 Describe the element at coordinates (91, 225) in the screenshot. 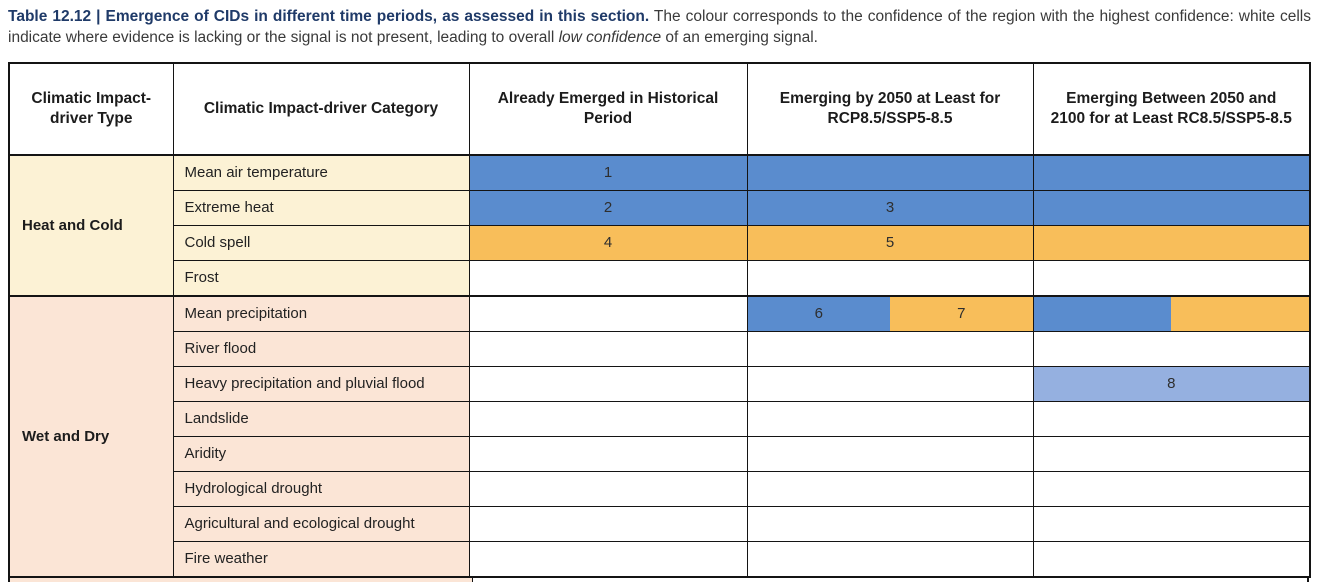

I see `group-type-heat-and-cold: Heat and Cold` at that location.